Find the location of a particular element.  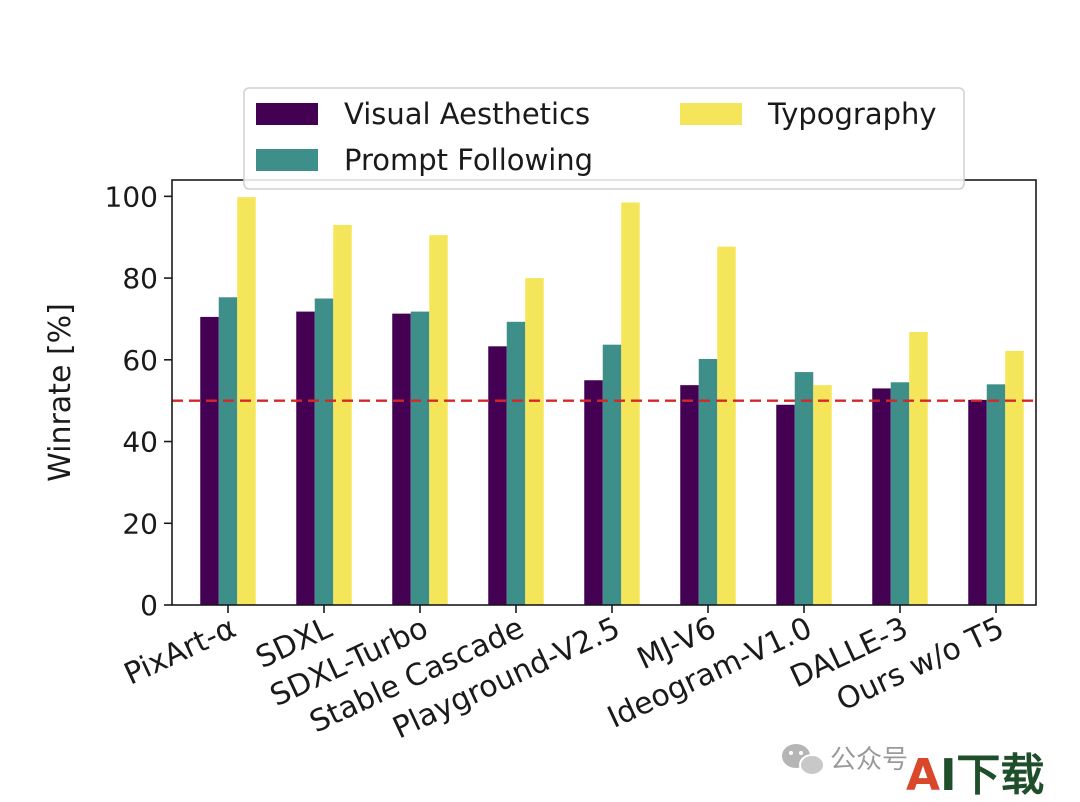

x-tick-label: PixArt-α is located at coordinates (180, 652).